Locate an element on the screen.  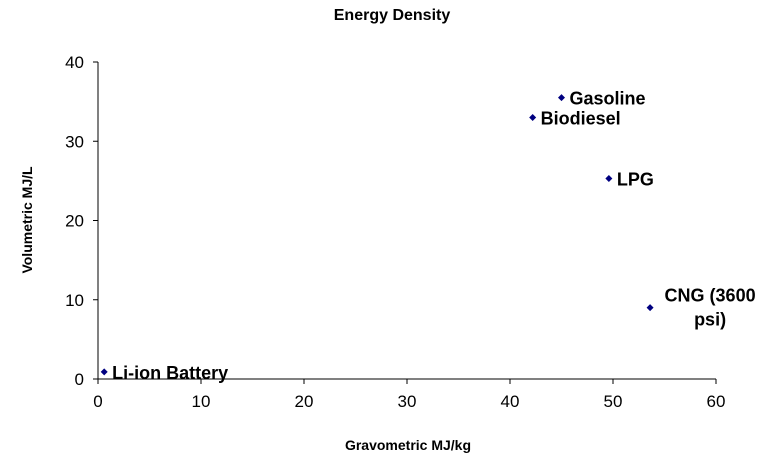
x-tick-label: 0 is located at coordinates (97, 401).